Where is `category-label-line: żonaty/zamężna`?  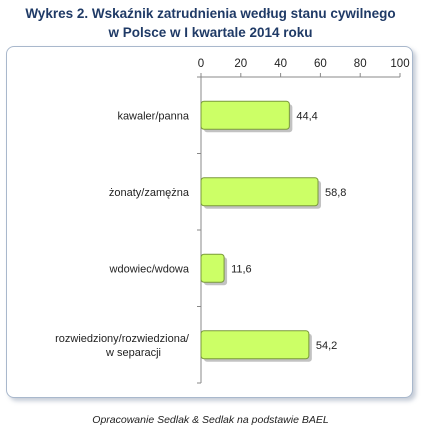
category-label-line: żonaty/zamężna is located at coordinates (149, 193).